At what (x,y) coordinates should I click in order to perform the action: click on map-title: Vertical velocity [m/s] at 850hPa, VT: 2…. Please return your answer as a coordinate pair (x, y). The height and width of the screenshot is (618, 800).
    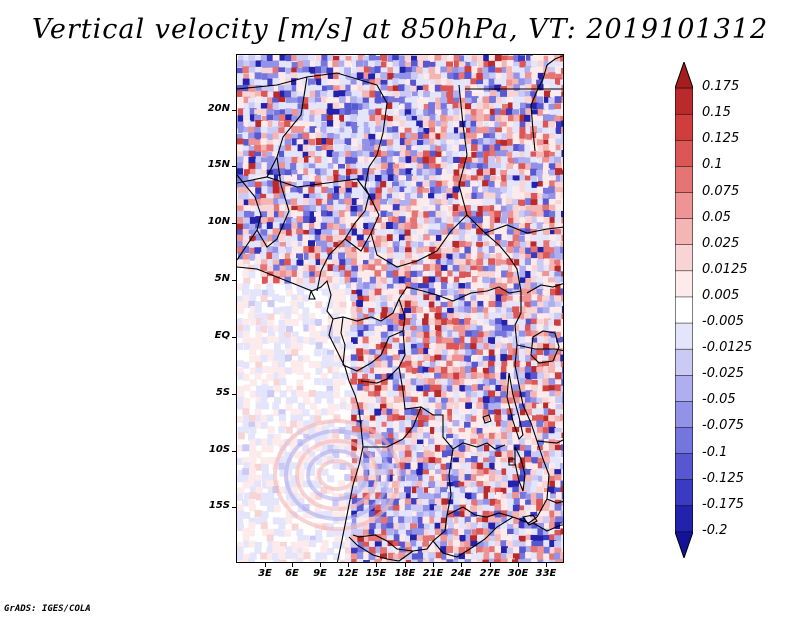
    Looking at the image, I should click on (400, 29).